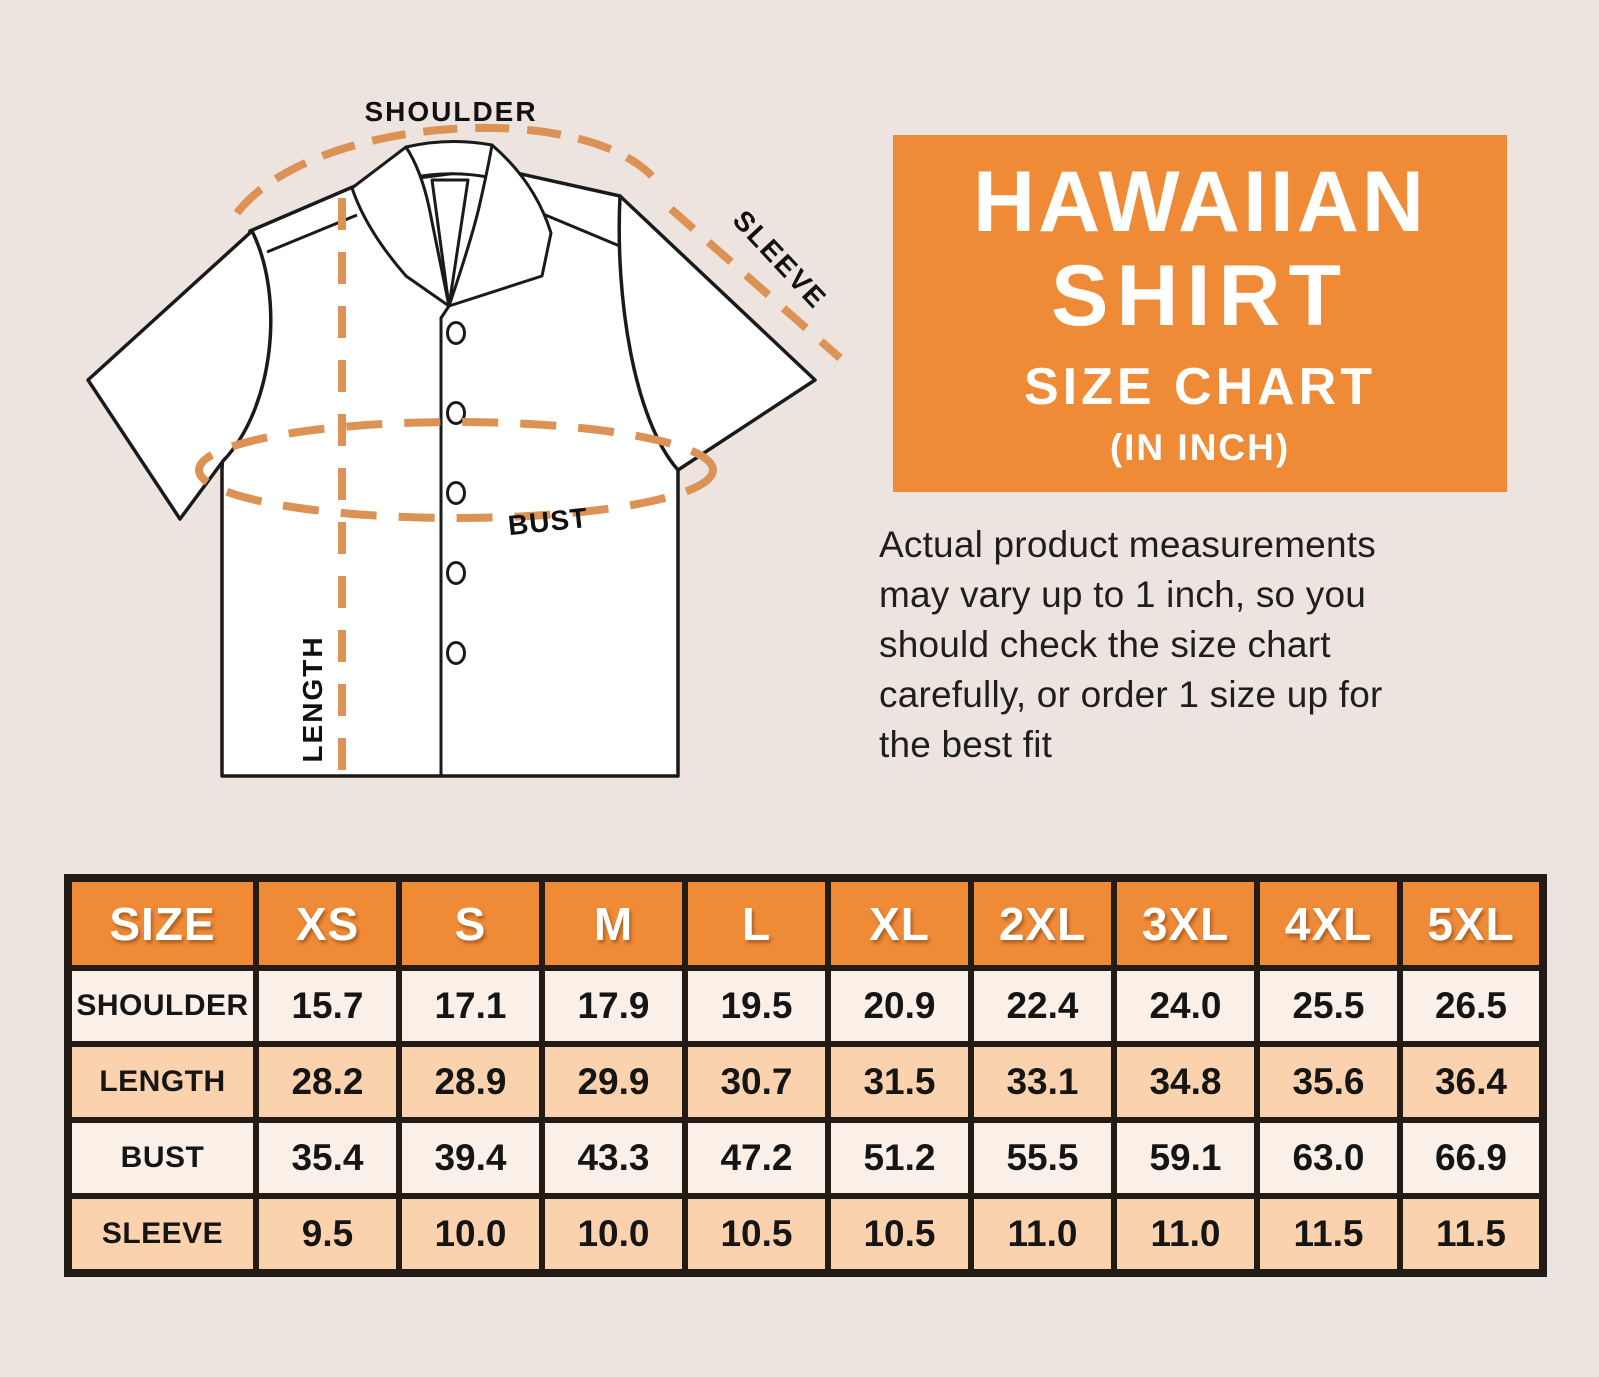 The height and width of the screenshot is (1377, 1599). Describe the element at coordinates (162, 1234) in the screenshot. I see `row-label: SLEEVE` at that location.